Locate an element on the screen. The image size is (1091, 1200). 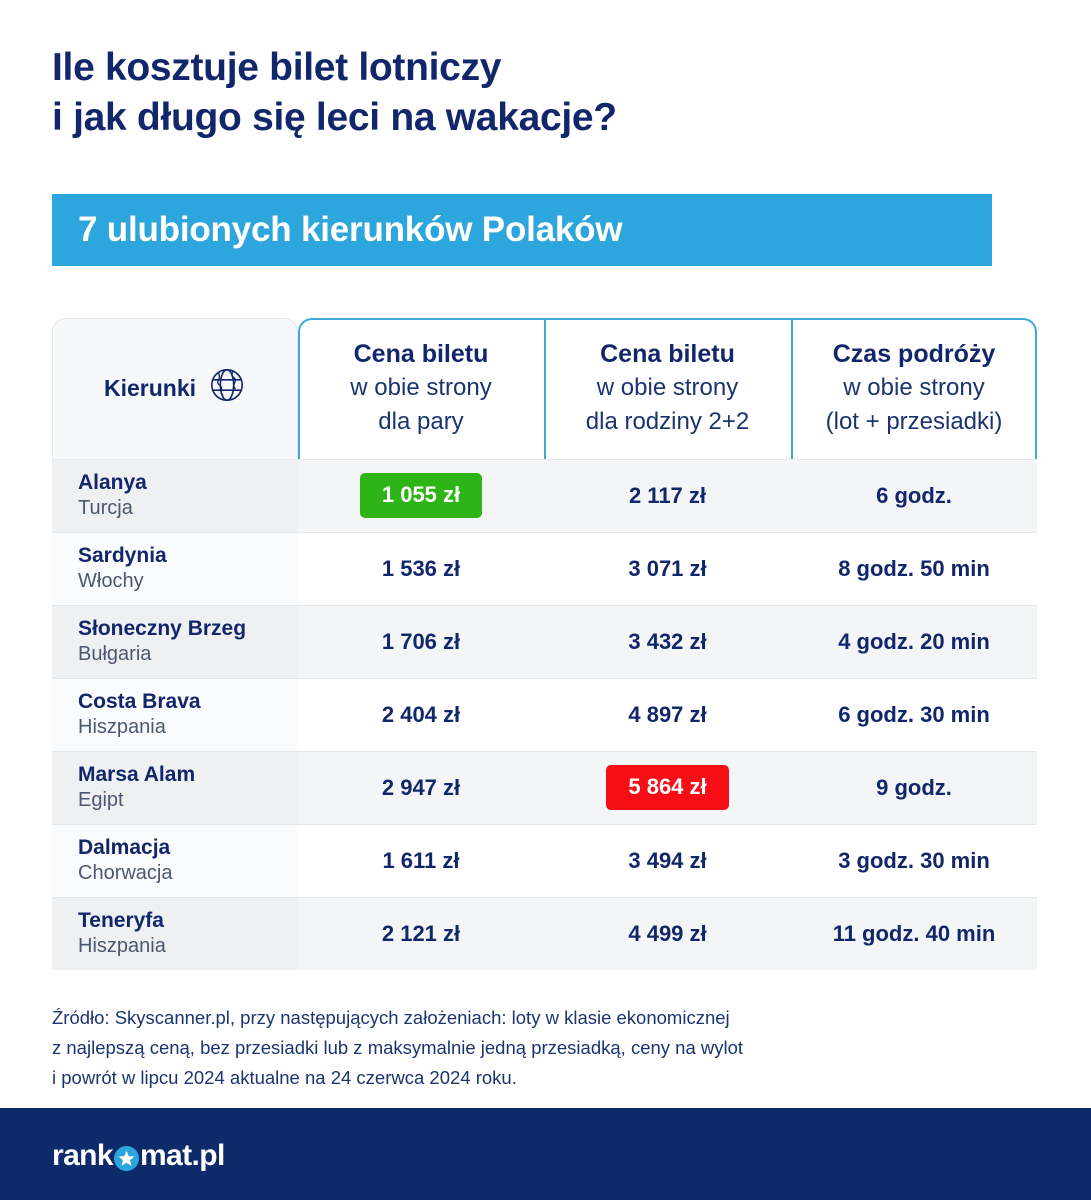
destination-name: Słoneczny Brzeg is located at coordinates (162, 628).